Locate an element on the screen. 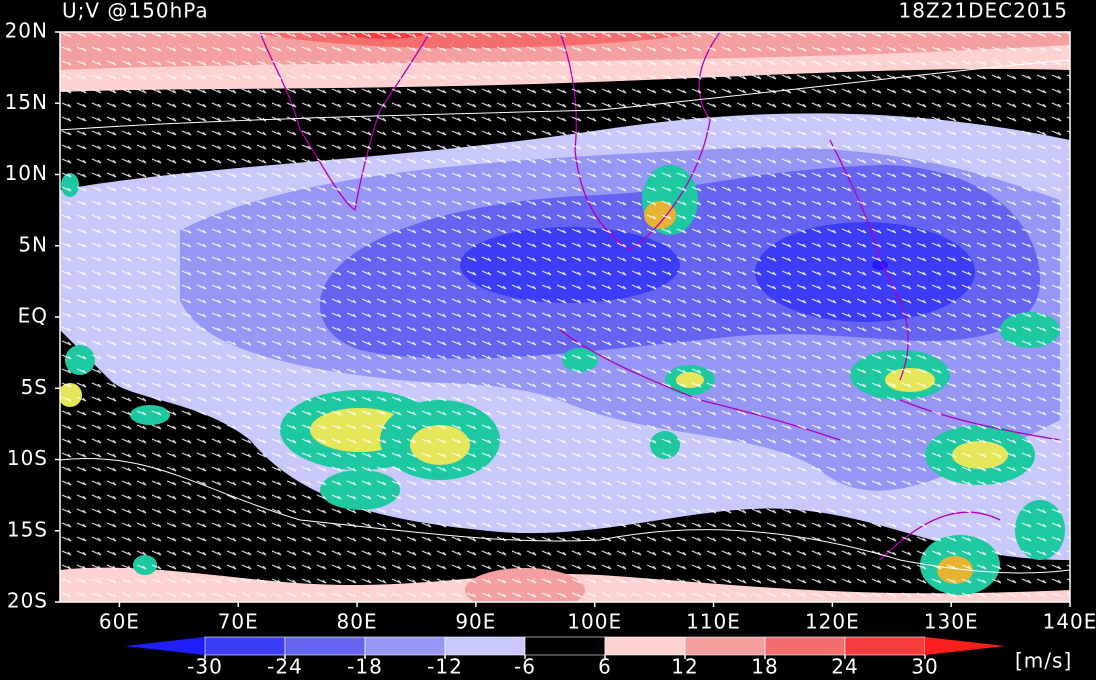 The height and width of the screenshot is (680, 1096). colorbar-label: 6 is located at coordinates (605, 667).